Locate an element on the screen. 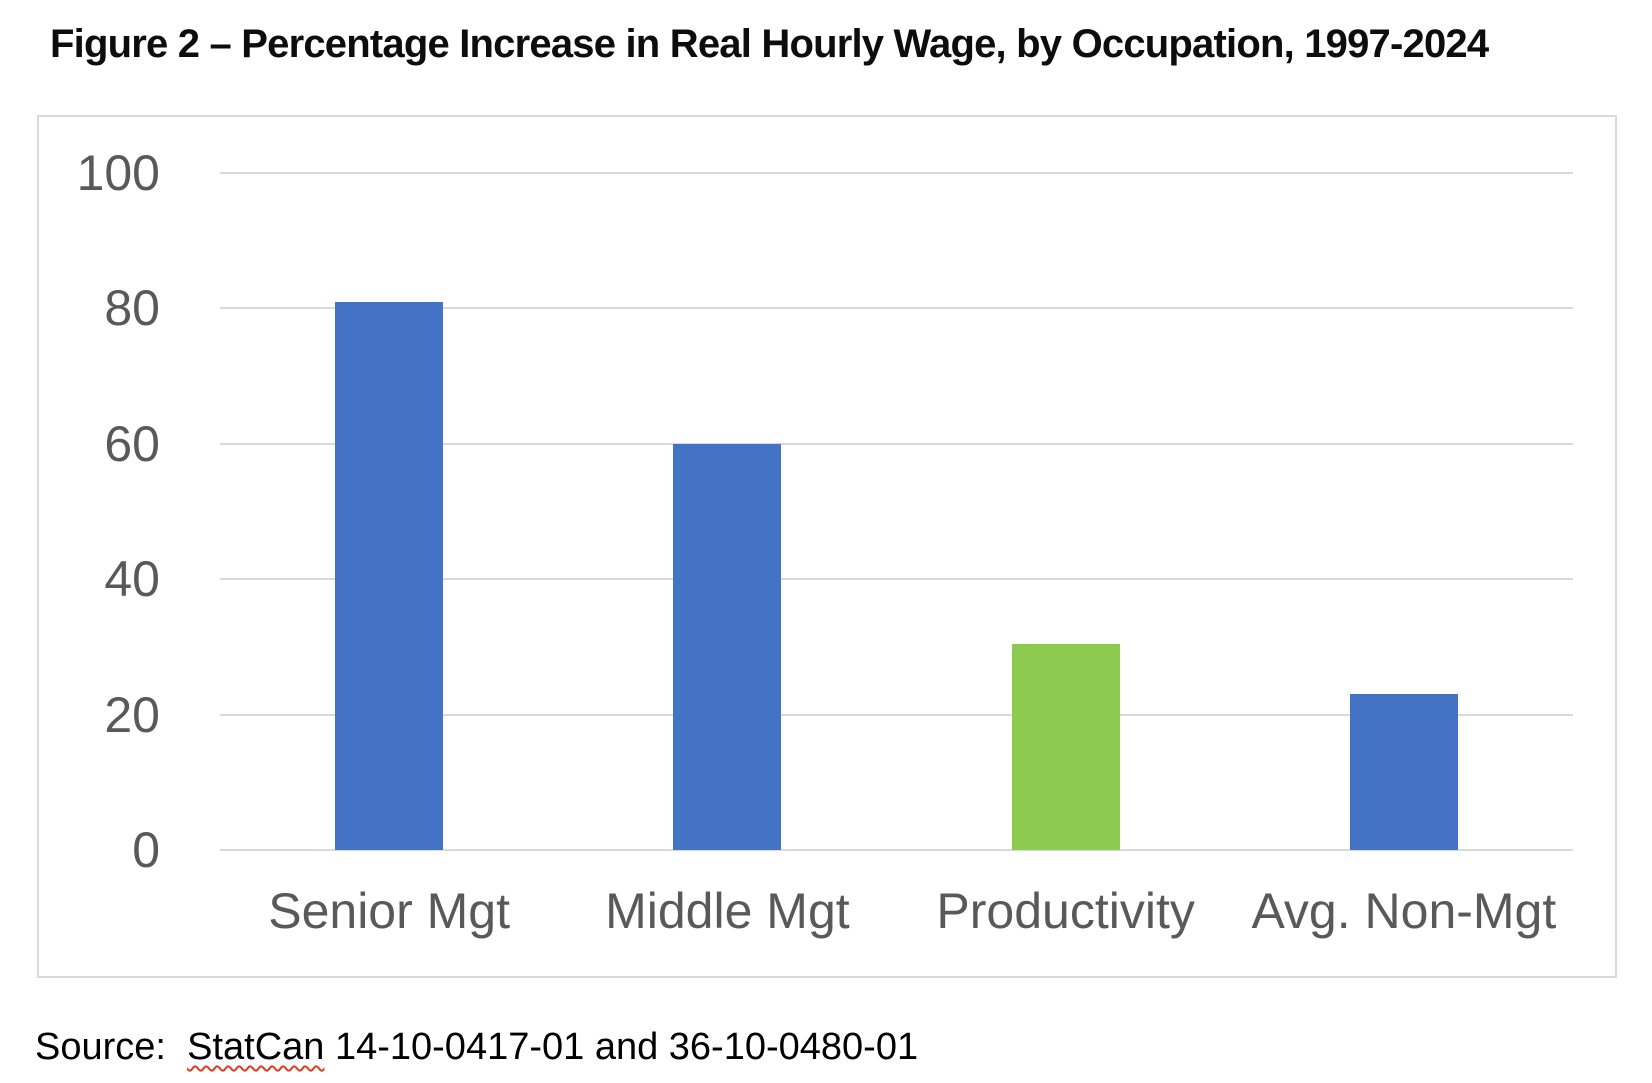 This screenshot has width=1652, height=1083. bar-middle-mgt is located at coordinates (727, 646).